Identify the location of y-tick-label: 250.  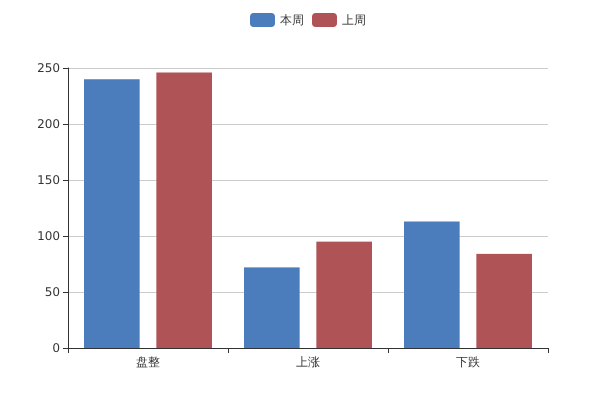
(48, 68).